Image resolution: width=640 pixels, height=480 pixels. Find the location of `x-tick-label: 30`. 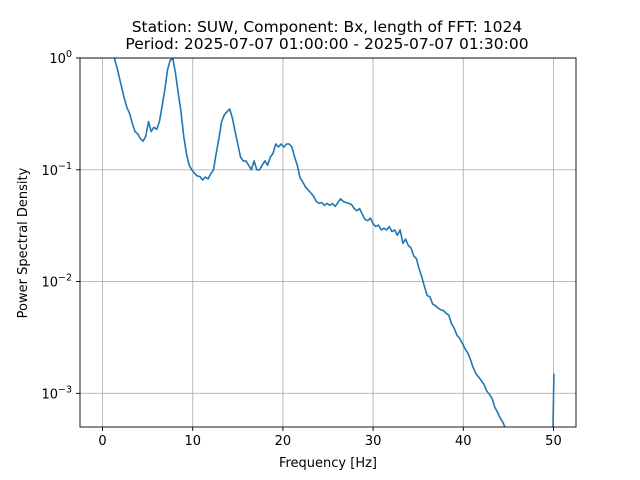

x-tick-label: 30 is located at coordinates (373, 441).